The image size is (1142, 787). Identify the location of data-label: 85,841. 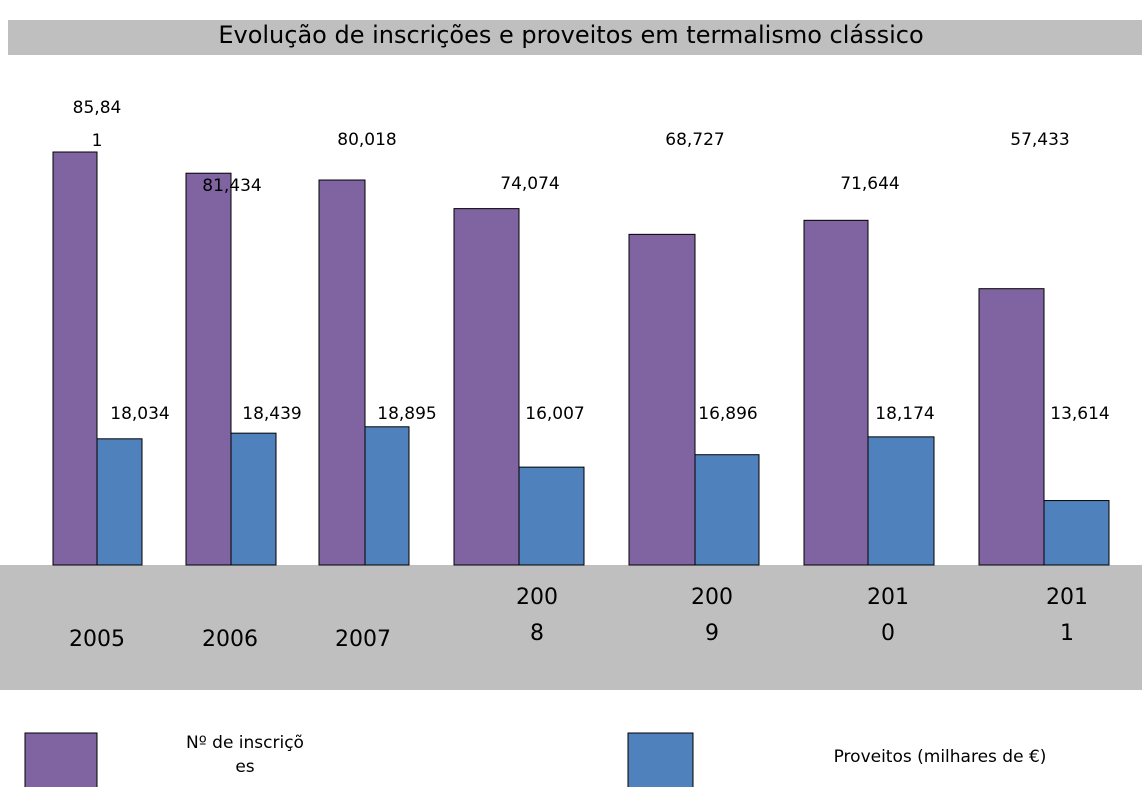
(97, 125).